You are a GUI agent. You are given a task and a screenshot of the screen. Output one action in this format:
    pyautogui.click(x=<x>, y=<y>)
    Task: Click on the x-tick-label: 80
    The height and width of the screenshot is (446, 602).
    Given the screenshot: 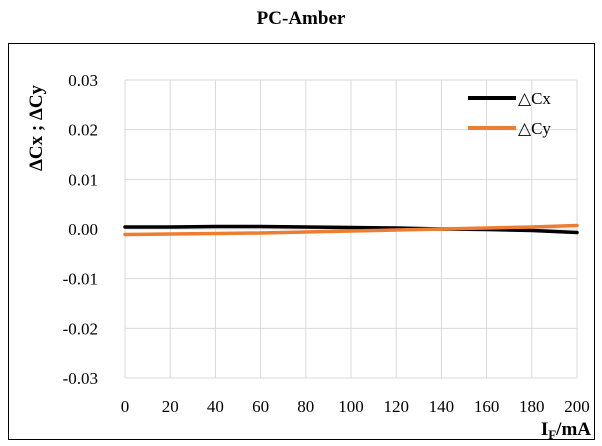 What is the action you would take?
    pyautogui.click(x=305, y=406)
    